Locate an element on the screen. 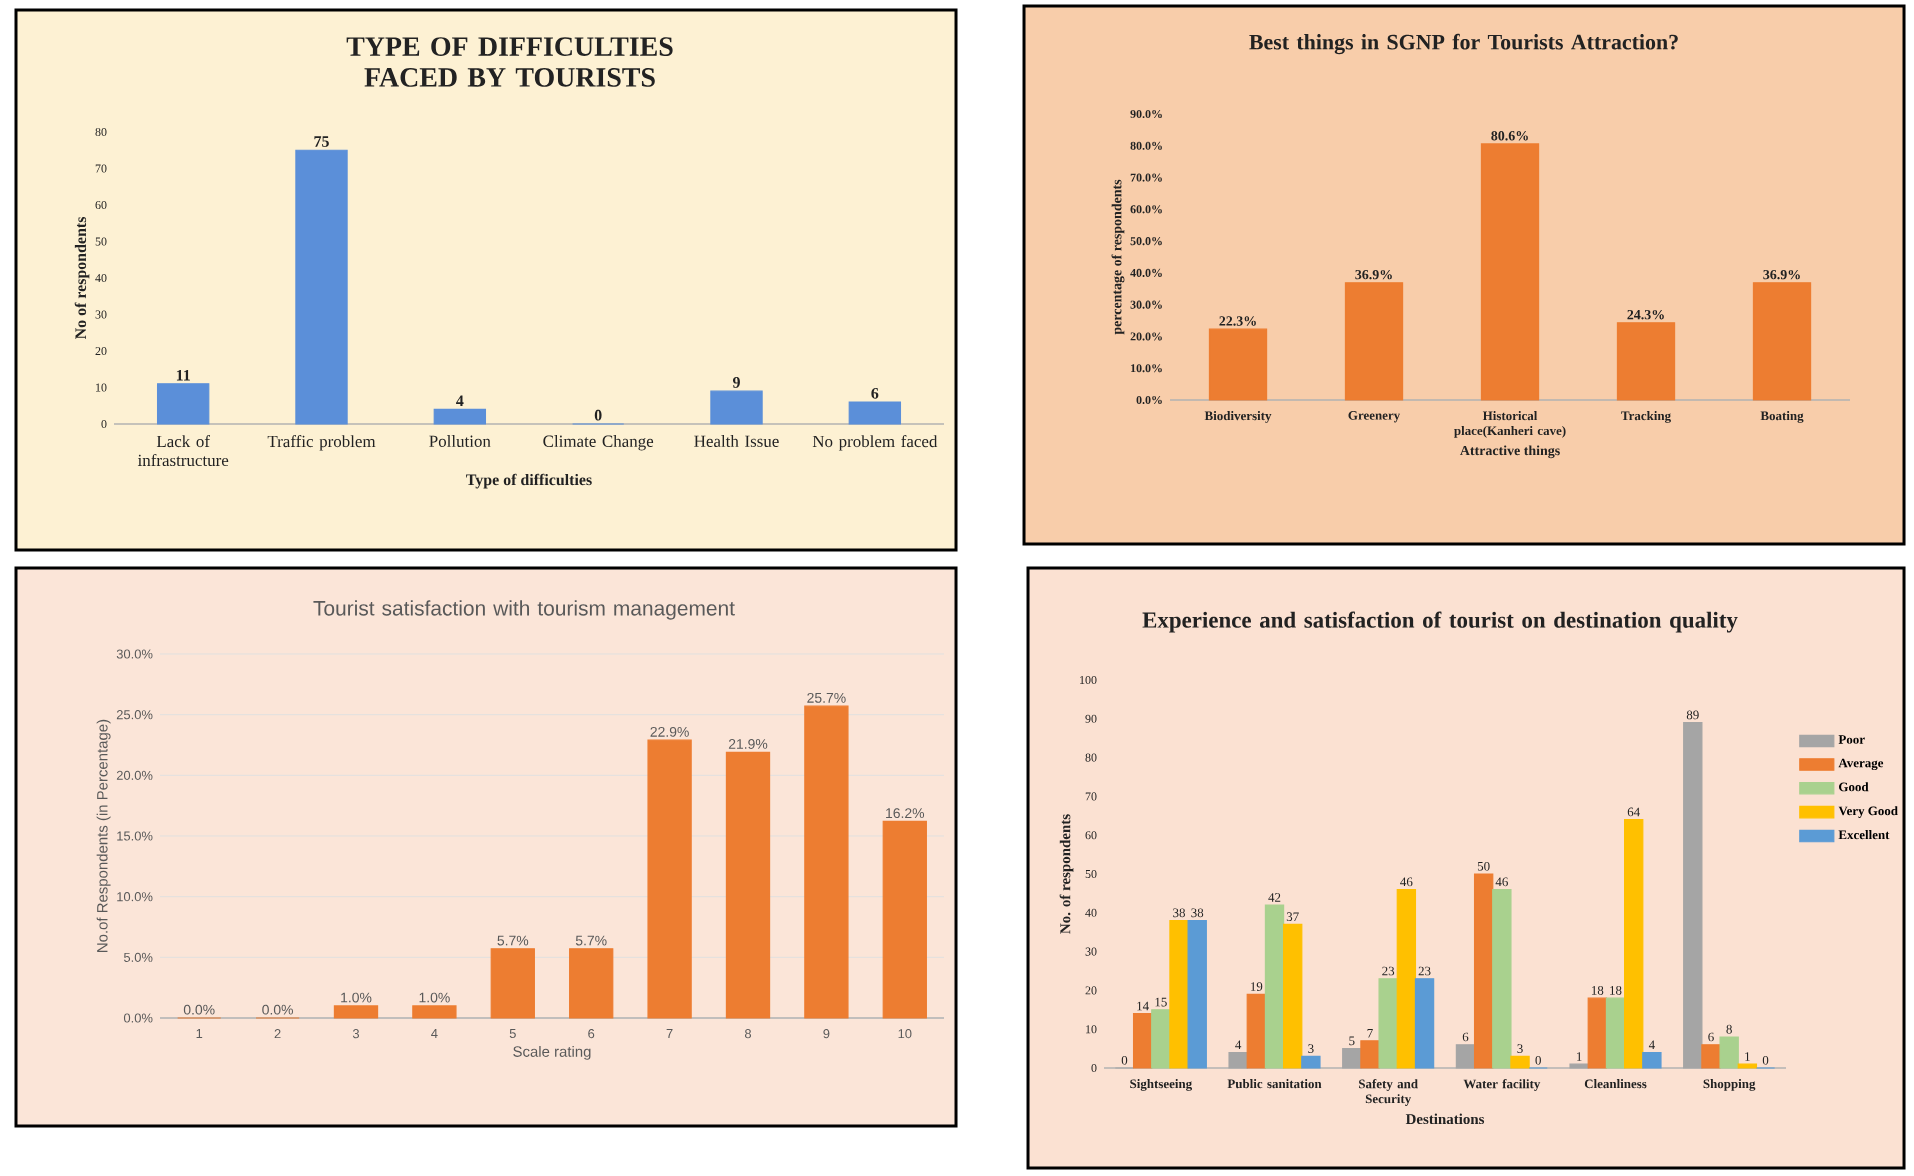 This screenshot has width=1914, height=1176. chart-title: Experience and satisfaction of tourist on destination quality is located at coordinates (1440, 622).